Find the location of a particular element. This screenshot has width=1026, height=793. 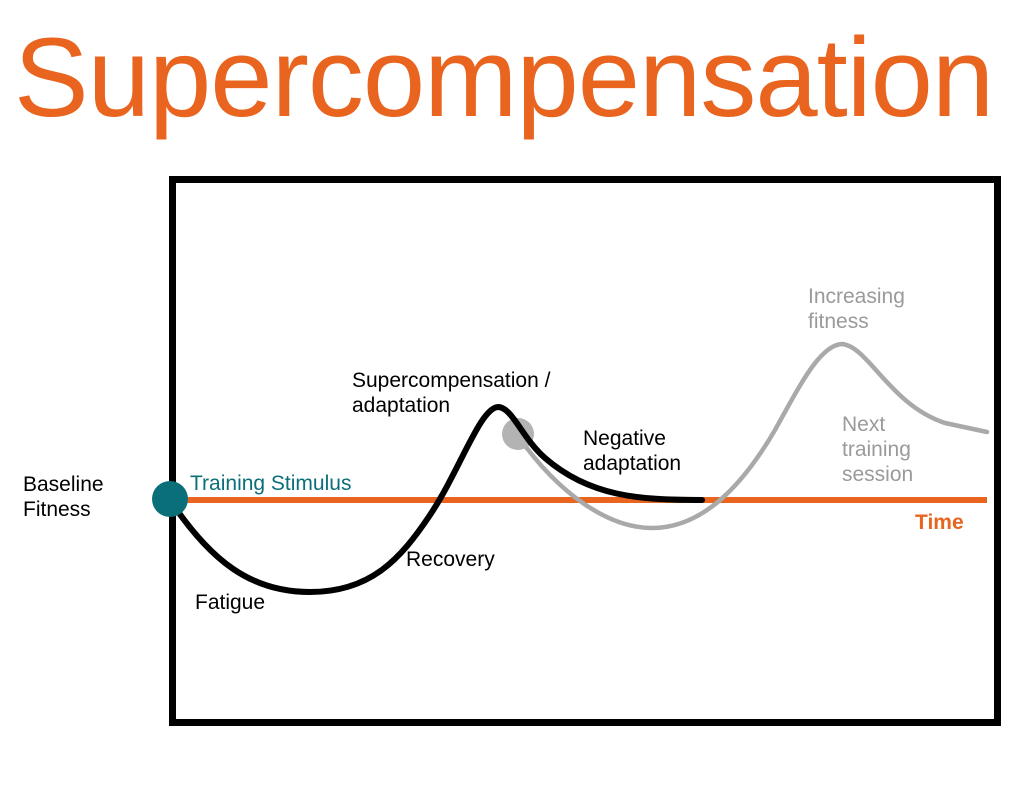

supercompensation-label: Supercompensation / adaptation is located at coordinates (451, 393).